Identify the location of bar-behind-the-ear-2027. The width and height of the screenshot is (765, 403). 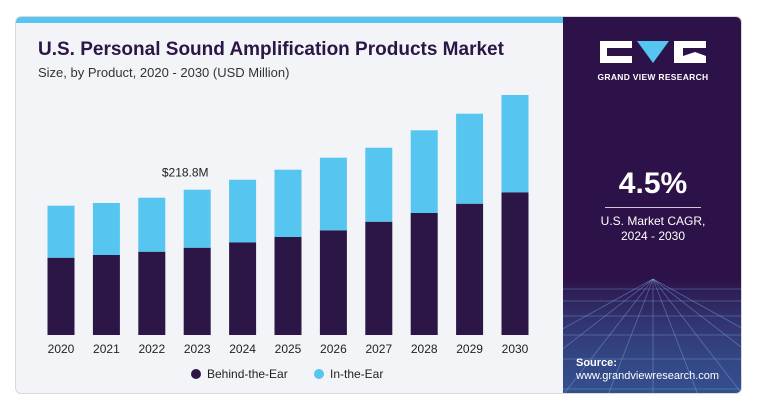
(379, 278).